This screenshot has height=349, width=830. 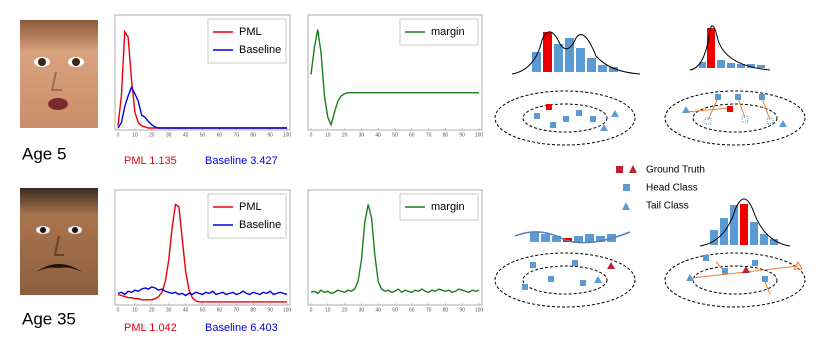 What do you see at coordinates (150, 328) in the screenshot?
I see `pml-error: PML 1.042` at bounding box center [150, 328].